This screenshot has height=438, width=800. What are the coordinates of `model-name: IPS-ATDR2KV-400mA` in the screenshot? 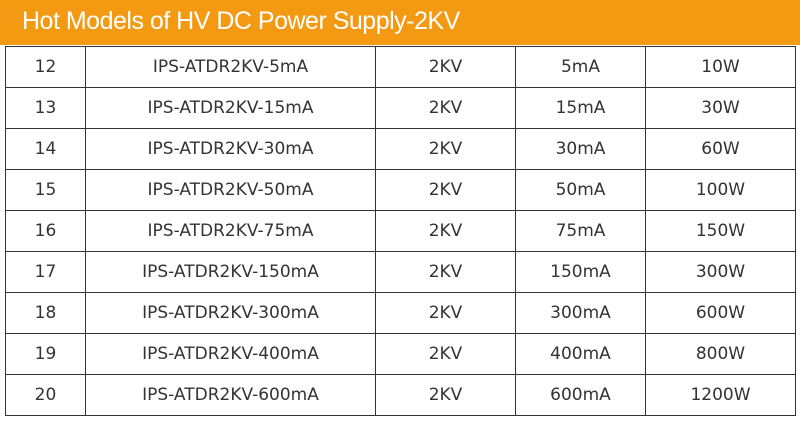 It's located at (230, 354).